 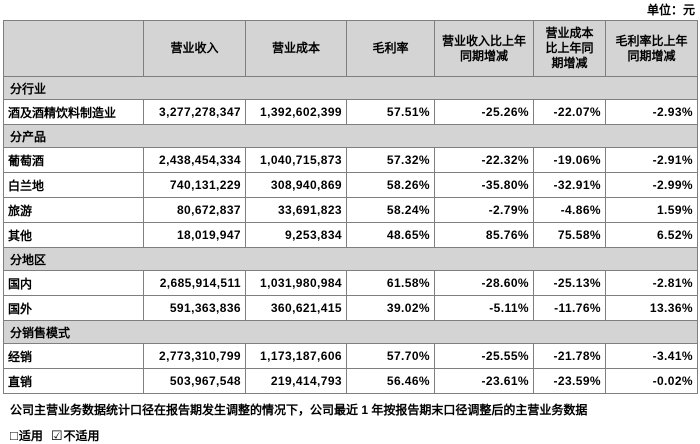 I want to click on cell-margin: 56.46%, so click(x=390, y=381).